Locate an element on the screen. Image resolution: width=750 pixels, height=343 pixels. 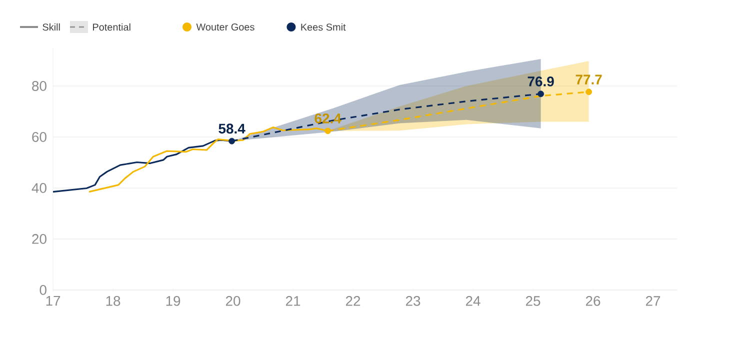
y-tick-label: 20 is located at coordinates (39, 239).